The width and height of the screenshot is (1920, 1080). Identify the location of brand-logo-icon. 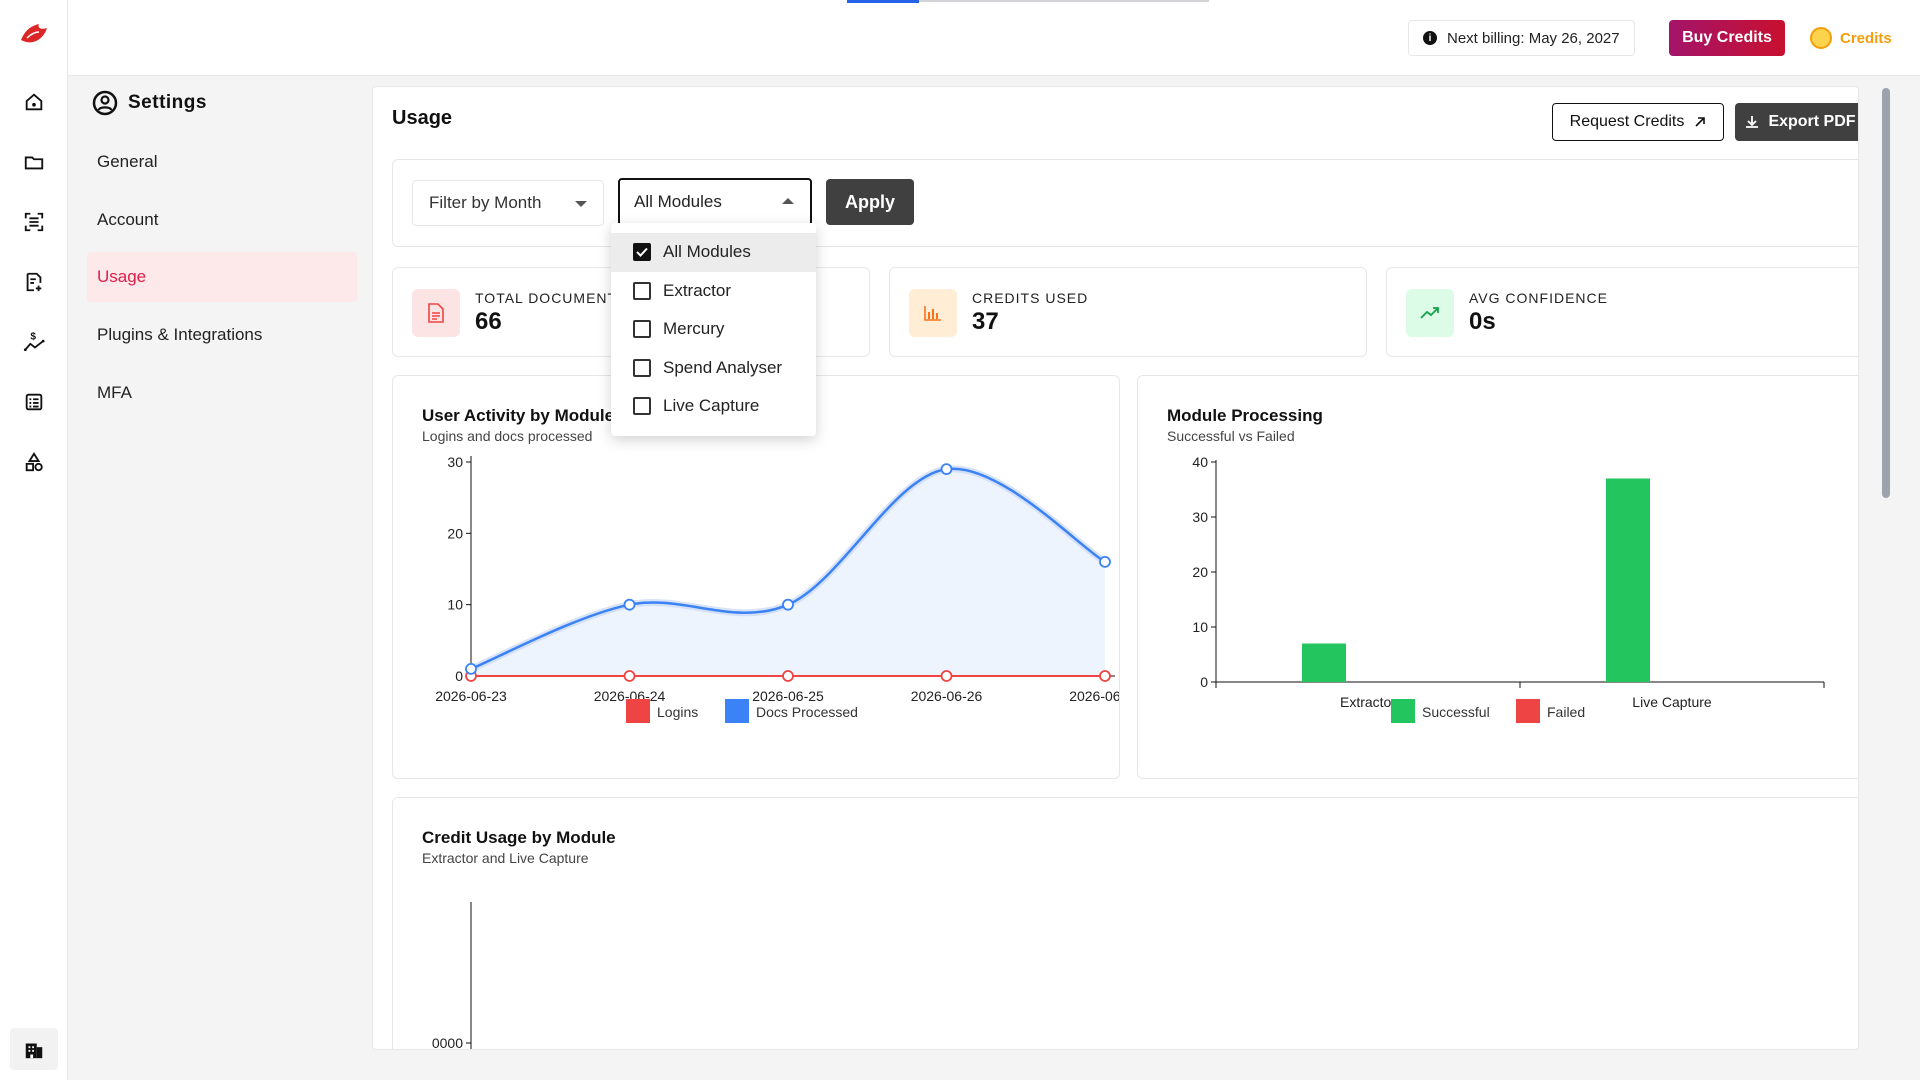
(34, 33).